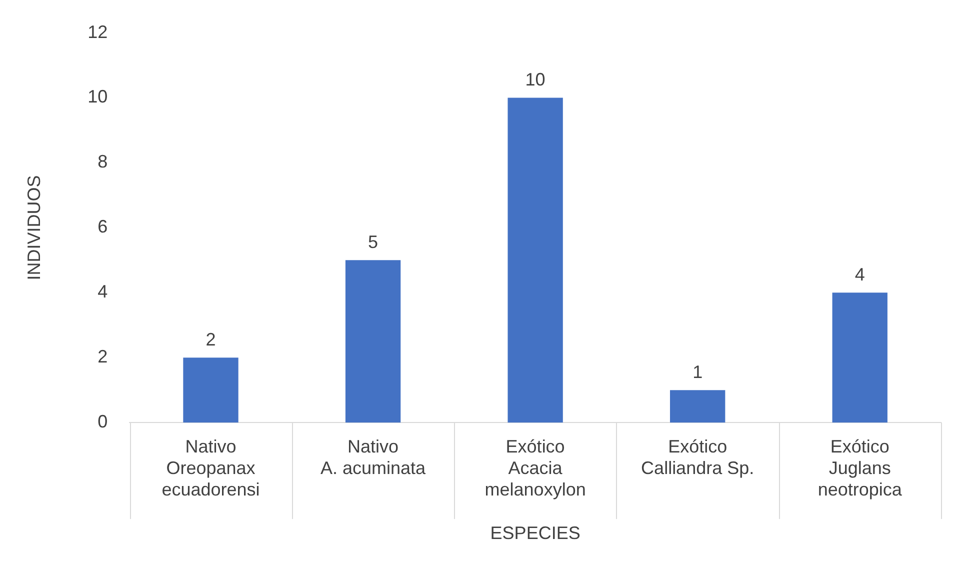 This screenshot has height=579, width=957. I want to click on data-label: 5, so click(373, 242).